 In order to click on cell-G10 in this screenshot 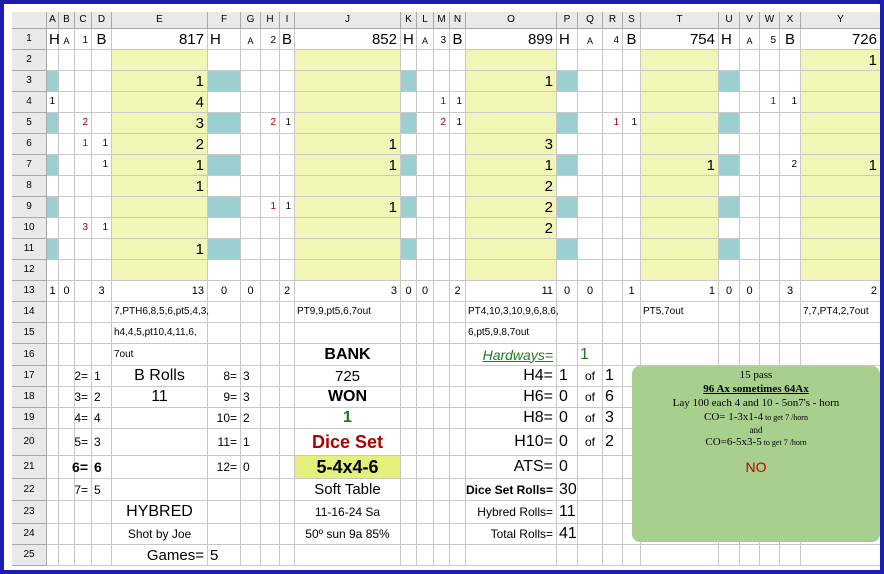, I will do `click(251, 228)`.